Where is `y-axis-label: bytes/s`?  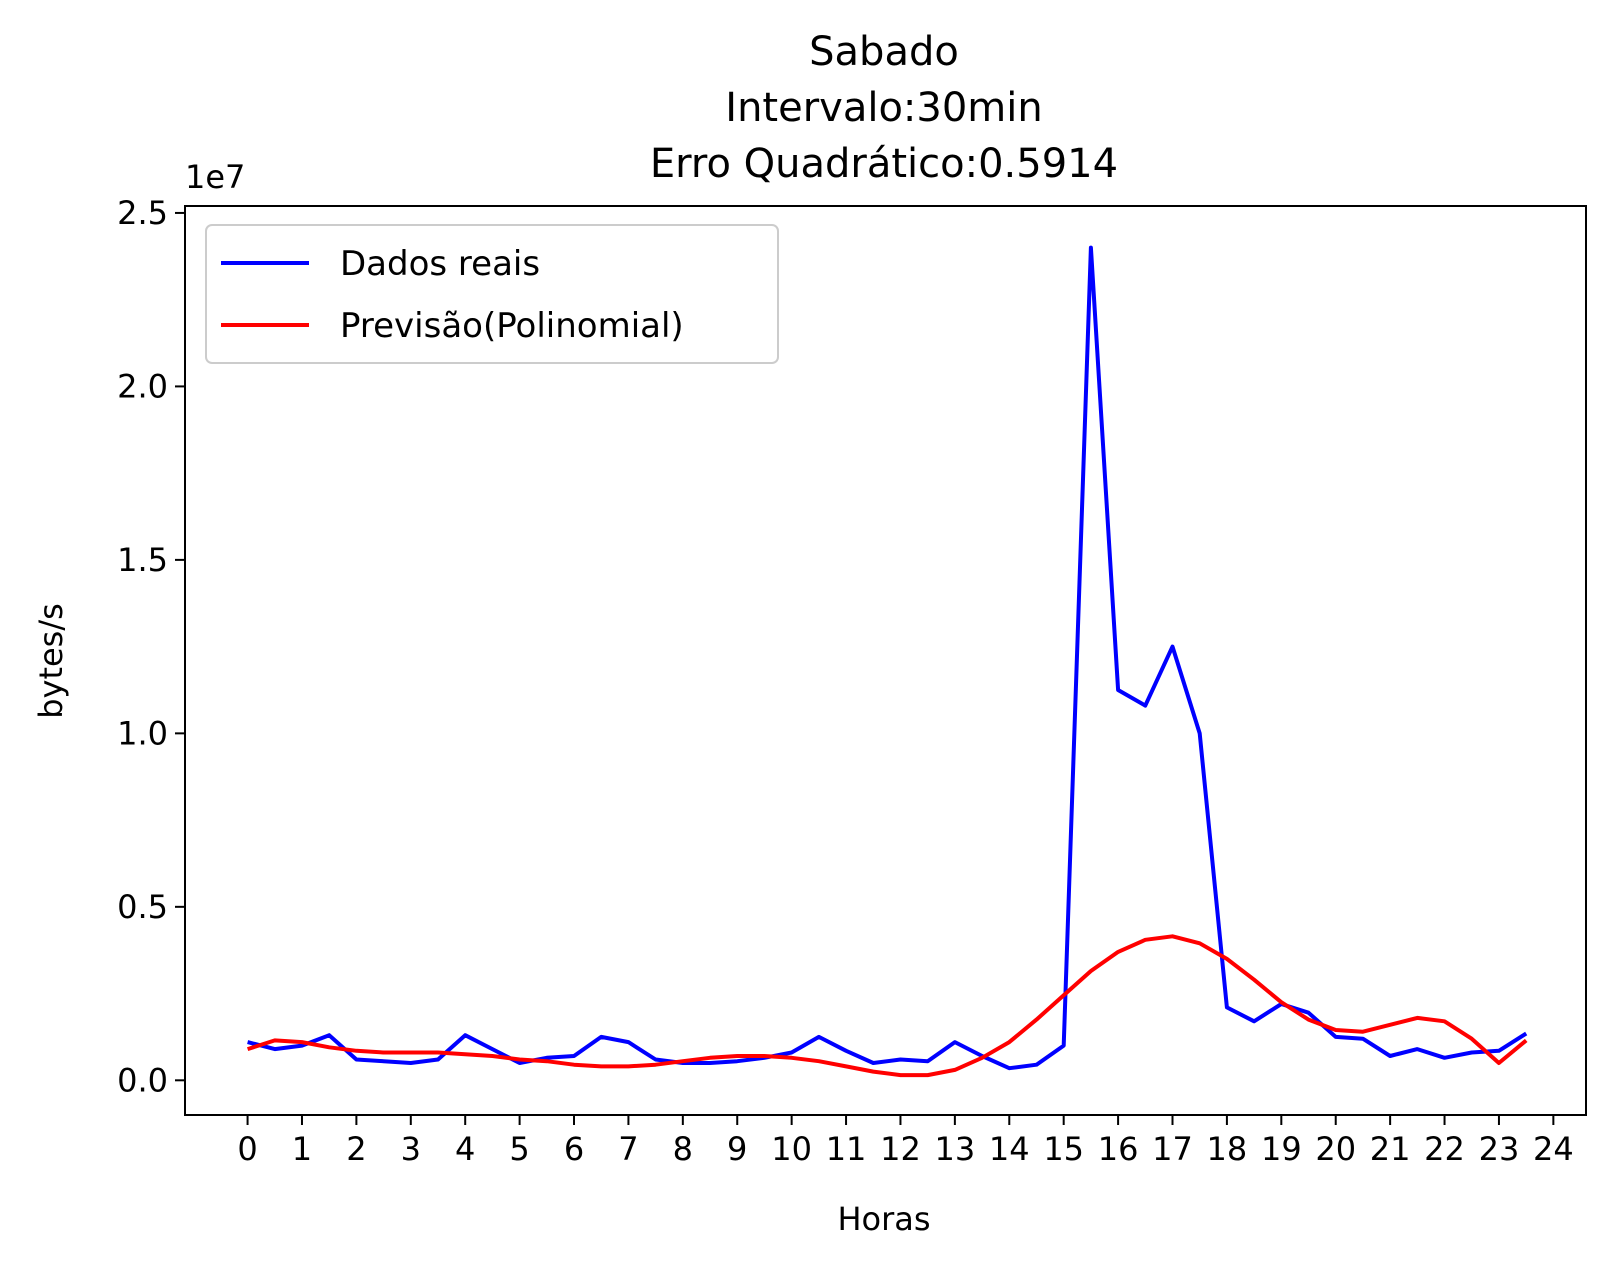 y-axis-label: bytes/s is located at coordinates (51, 661).